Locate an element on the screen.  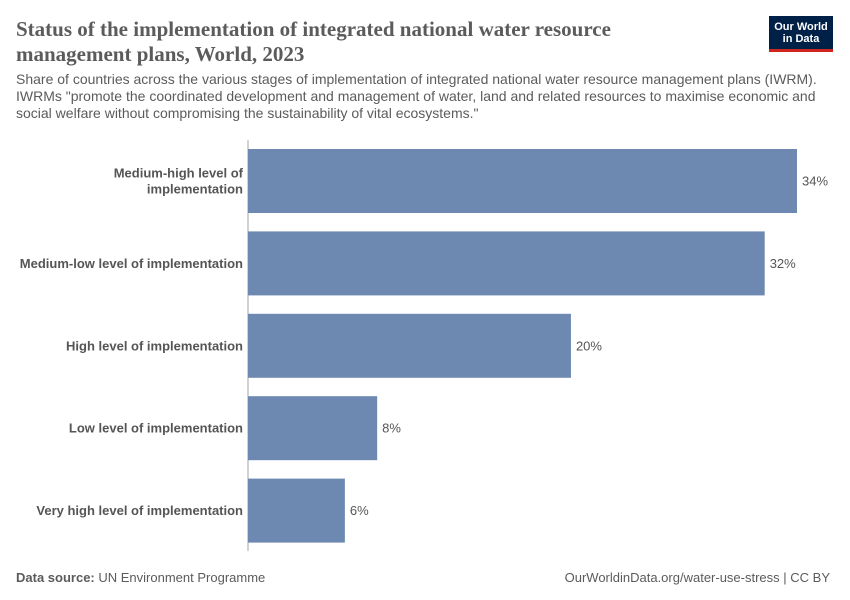
category-label-line: implementation is located at coordinates (195, 189).